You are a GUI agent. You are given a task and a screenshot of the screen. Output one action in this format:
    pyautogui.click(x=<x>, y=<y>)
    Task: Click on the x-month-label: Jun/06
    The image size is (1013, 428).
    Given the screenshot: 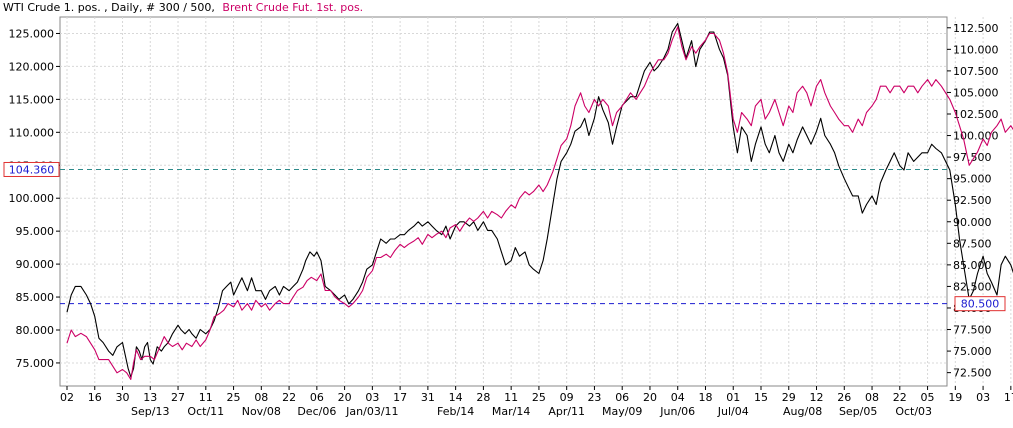 What is the action you would take?
    pyautogui.click(x=677, y=411)
    